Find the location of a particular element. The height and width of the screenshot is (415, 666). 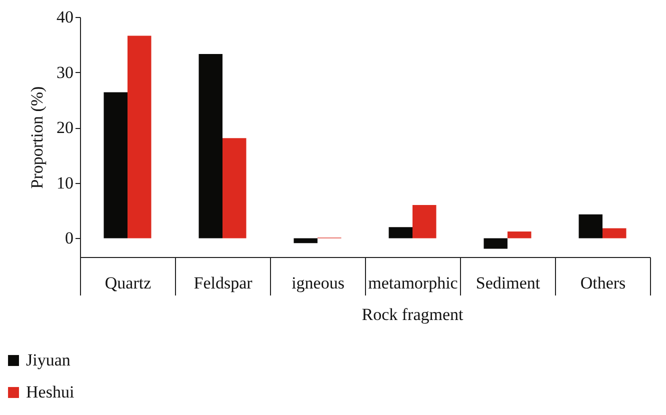

x-tick-label: Quartz is located at coordinates (128, 283).